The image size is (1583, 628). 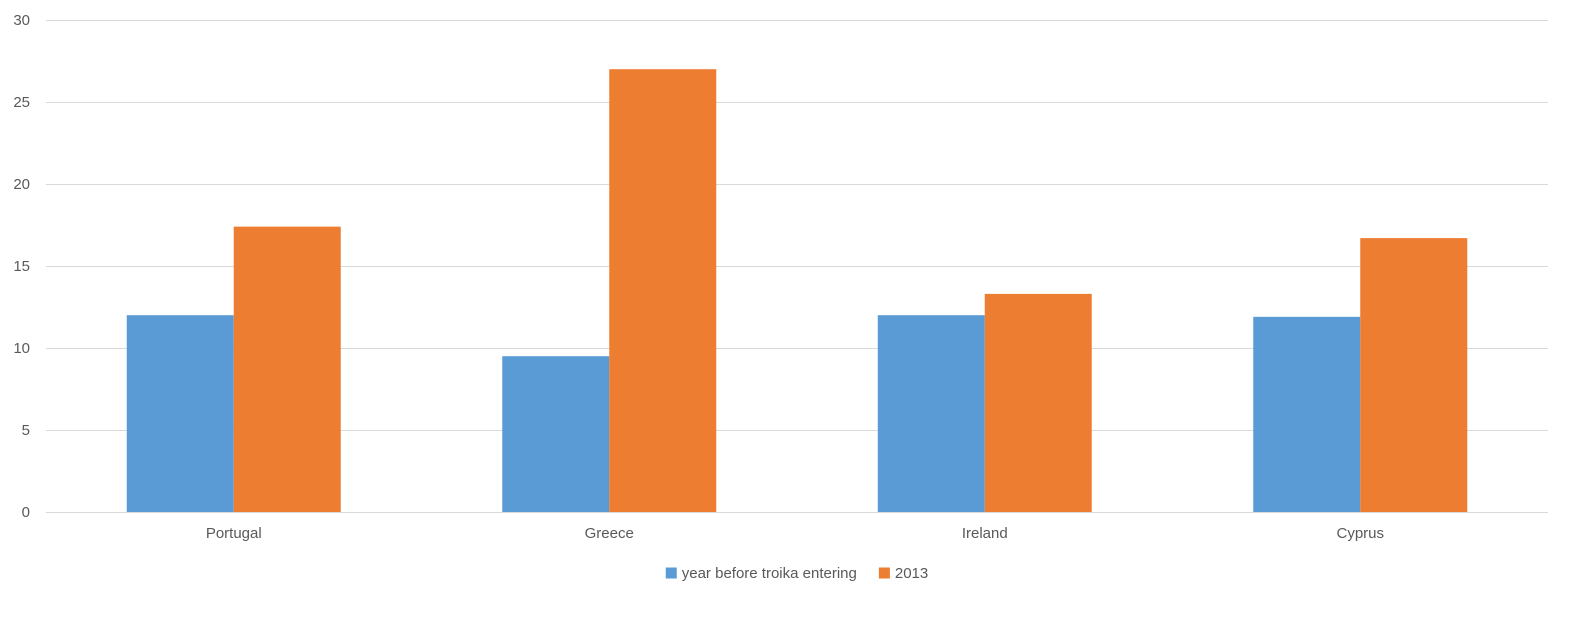 What do you see at coordinates (21, 184) in the screenshot?
I see `y-tick-label-20: 20` at bounding box center [21, 184].